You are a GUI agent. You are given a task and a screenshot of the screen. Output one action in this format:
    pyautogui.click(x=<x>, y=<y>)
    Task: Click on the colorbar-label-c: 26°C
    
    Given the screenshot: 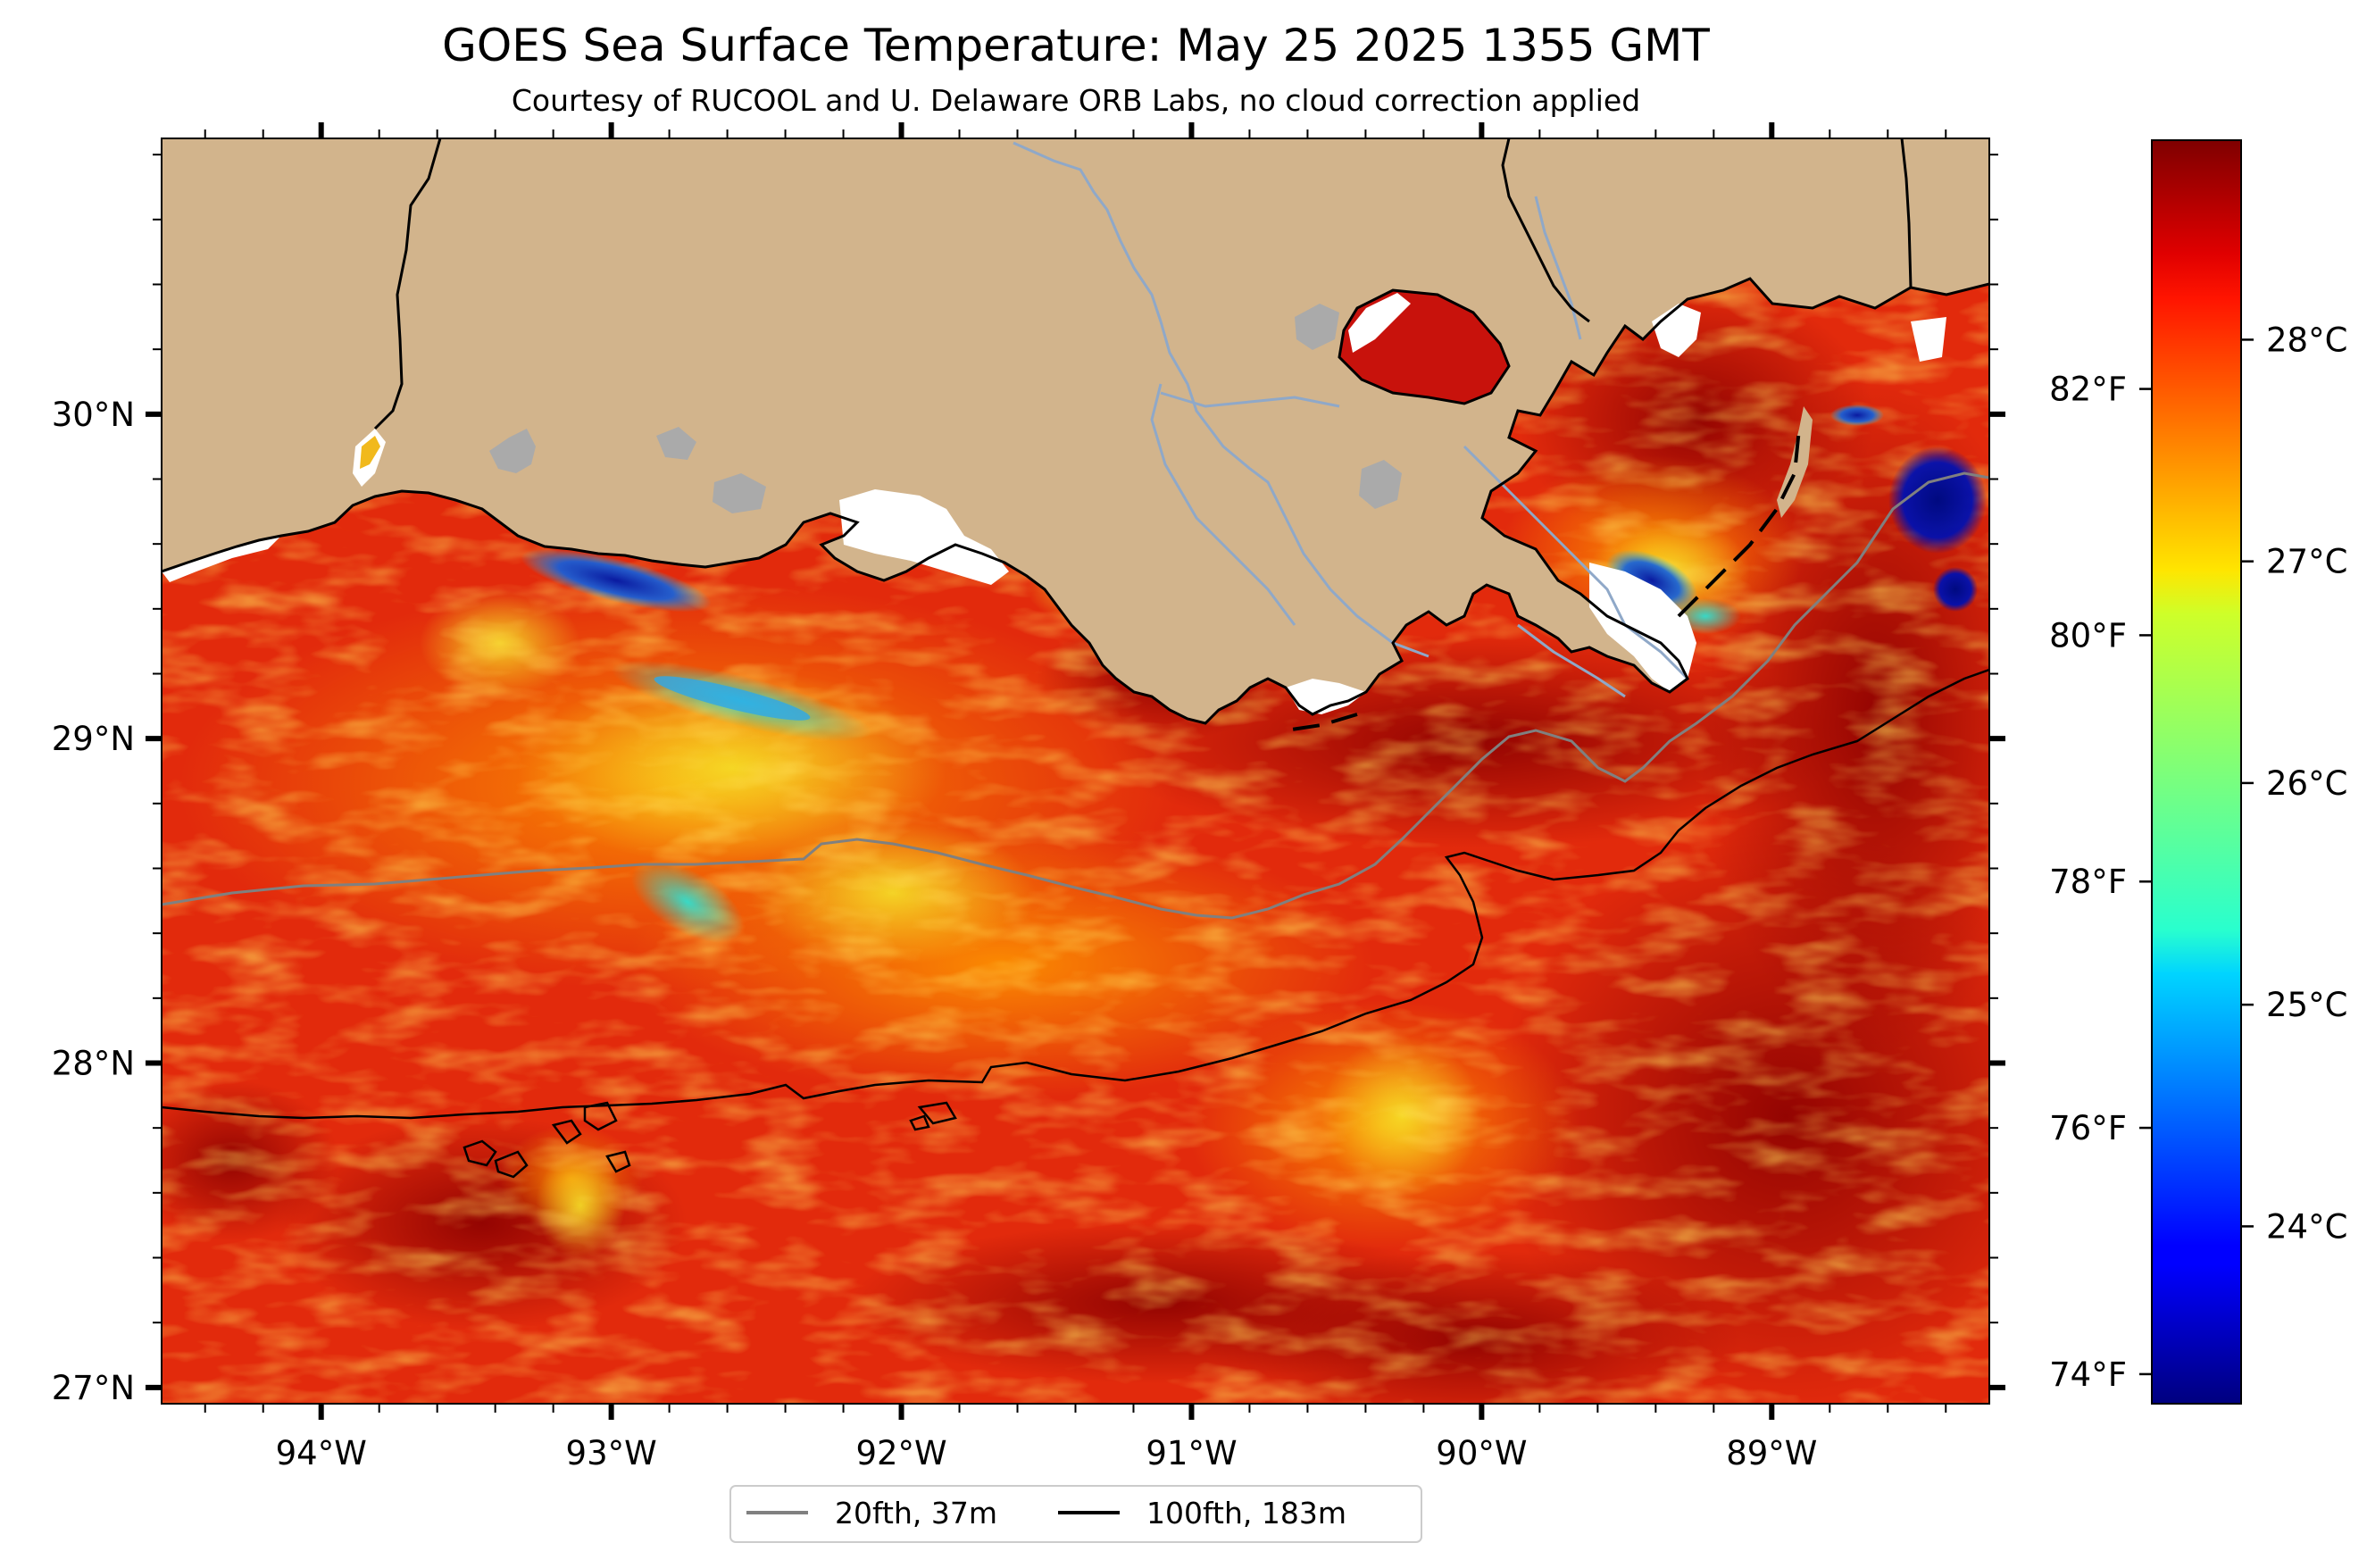 What is the action you would take?
    pyautogui.click(x=2306, y=783)
    